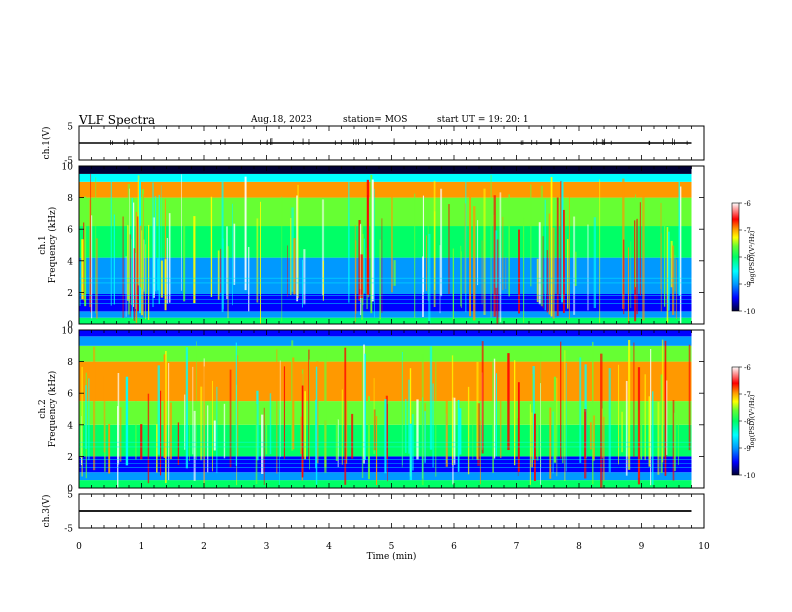 The width and height of the screenshot is (792, 612). Describe the element at coordinates (70, 294) in the screenshot. I see `y-tick-label: 2` at that location.